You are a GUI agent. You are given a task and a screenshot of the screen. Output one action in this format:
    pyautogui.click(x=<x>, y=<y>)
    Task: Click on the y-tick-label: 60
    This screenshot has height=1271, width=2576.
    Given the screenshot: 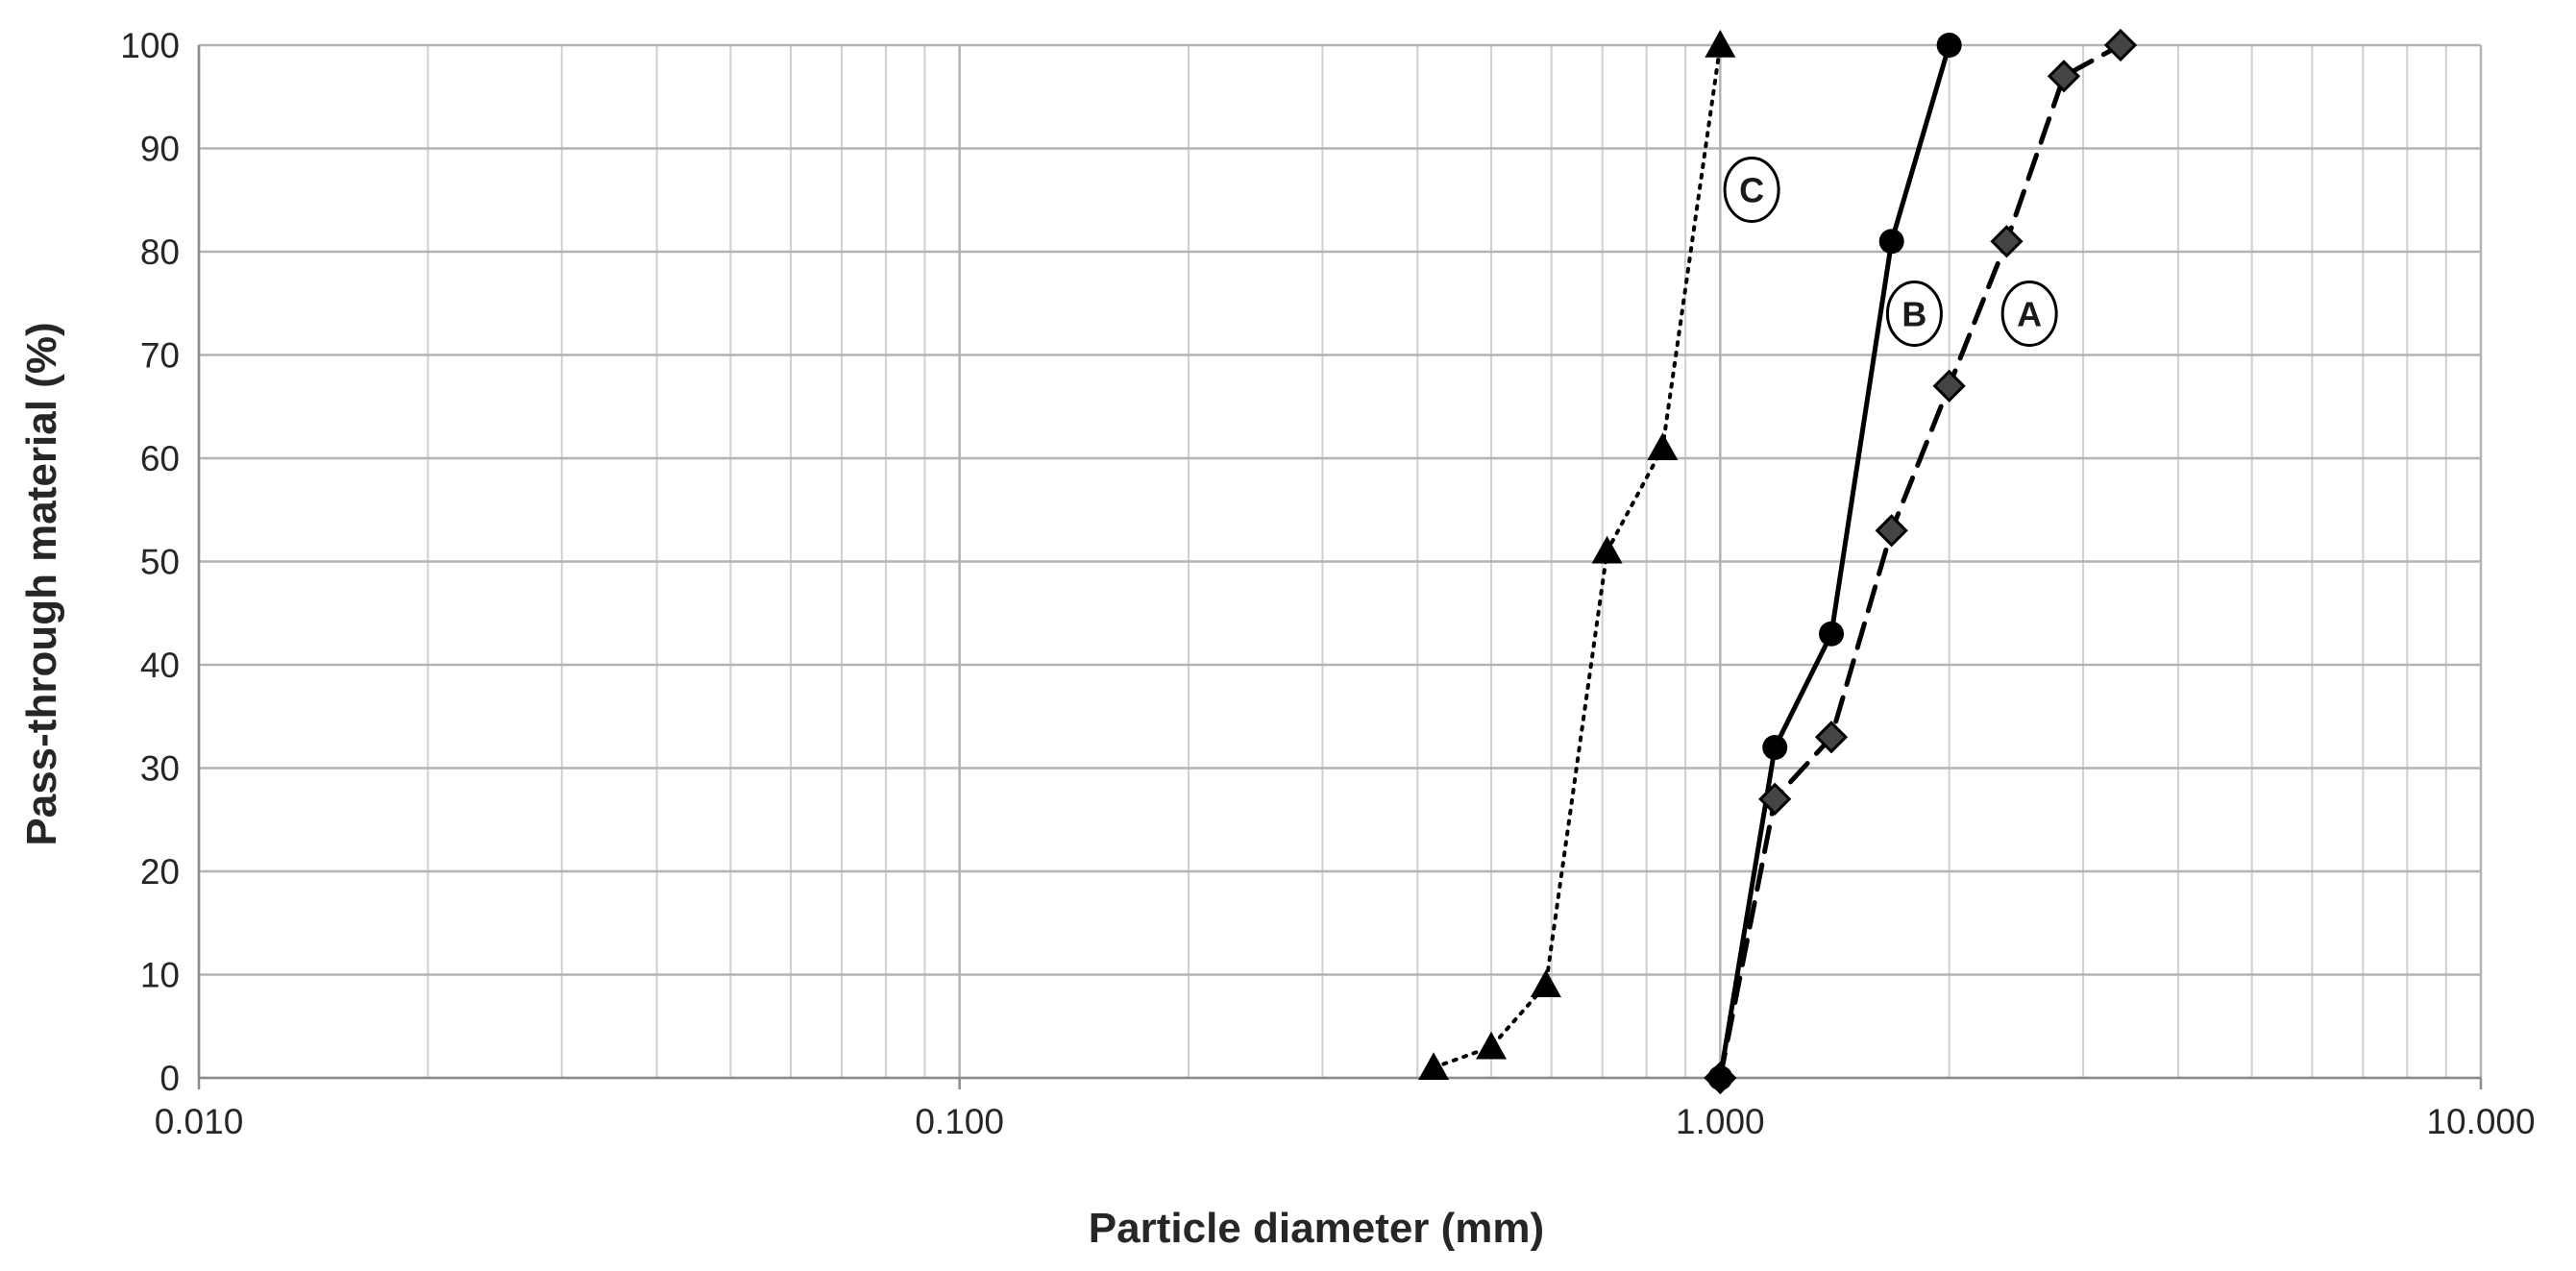 What is the action you would take?
    pyautogui.click(x=160, y=459)
    